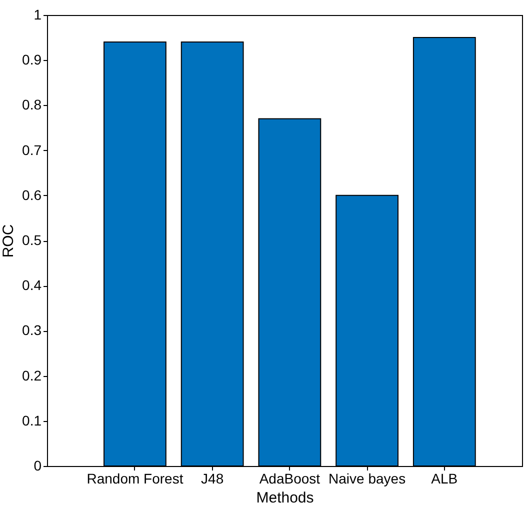 The height and width of the screenshot is (518, 525). What do you see at coordinates (38, 466) in the screenshot?
I see `y-tick-label: 0` at bounding box center [38, 466].